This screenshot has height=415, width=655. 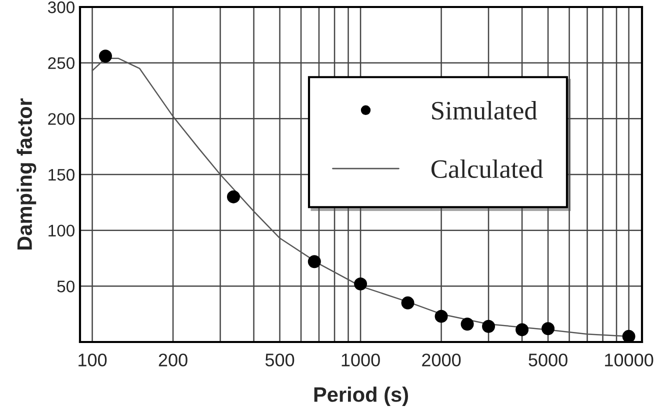 I want to click on x-tick-label: 200, so click(x=173, y=360).